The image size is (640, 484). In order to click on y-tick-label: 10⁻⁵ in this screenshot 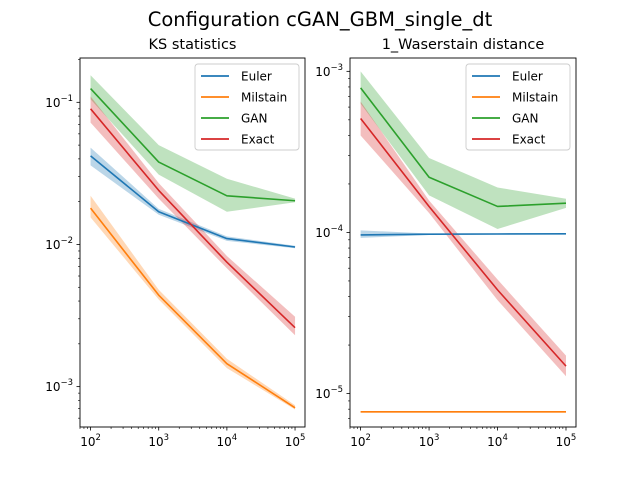, I will do `click(329, 393)`.